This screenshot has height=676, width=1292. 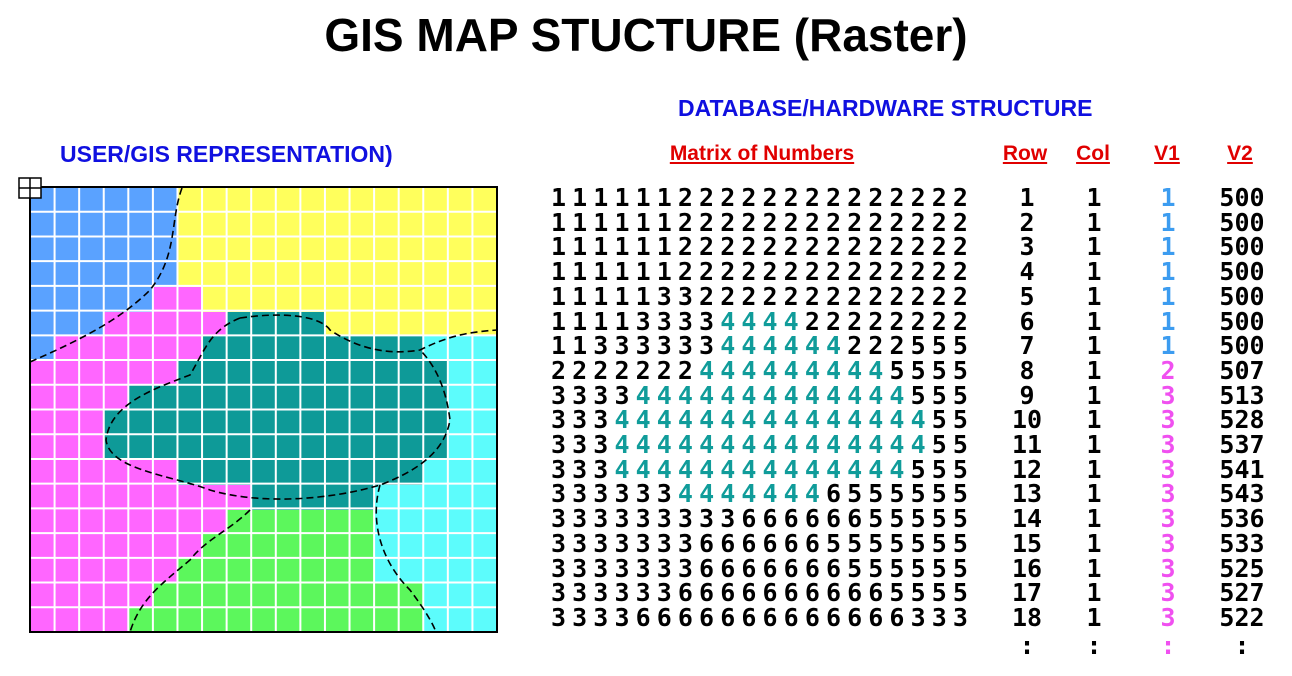 What do you see at coordinates (1242, 444) in the screenshot?
I see `cell-v2: 537` at bounding box center [1242, 444].